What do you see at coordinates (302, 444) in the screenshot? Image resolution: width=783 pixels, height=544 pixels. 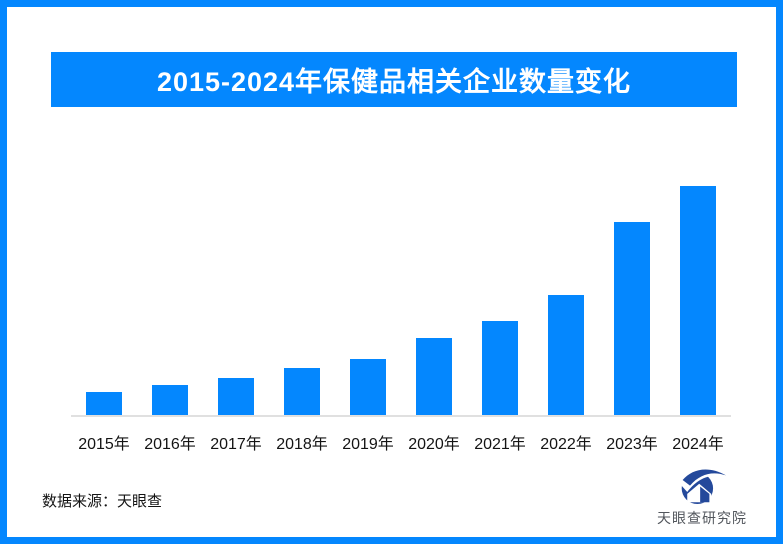 I see `x-axis-label-2018年: 2018年` at bounding box center [302, 444].